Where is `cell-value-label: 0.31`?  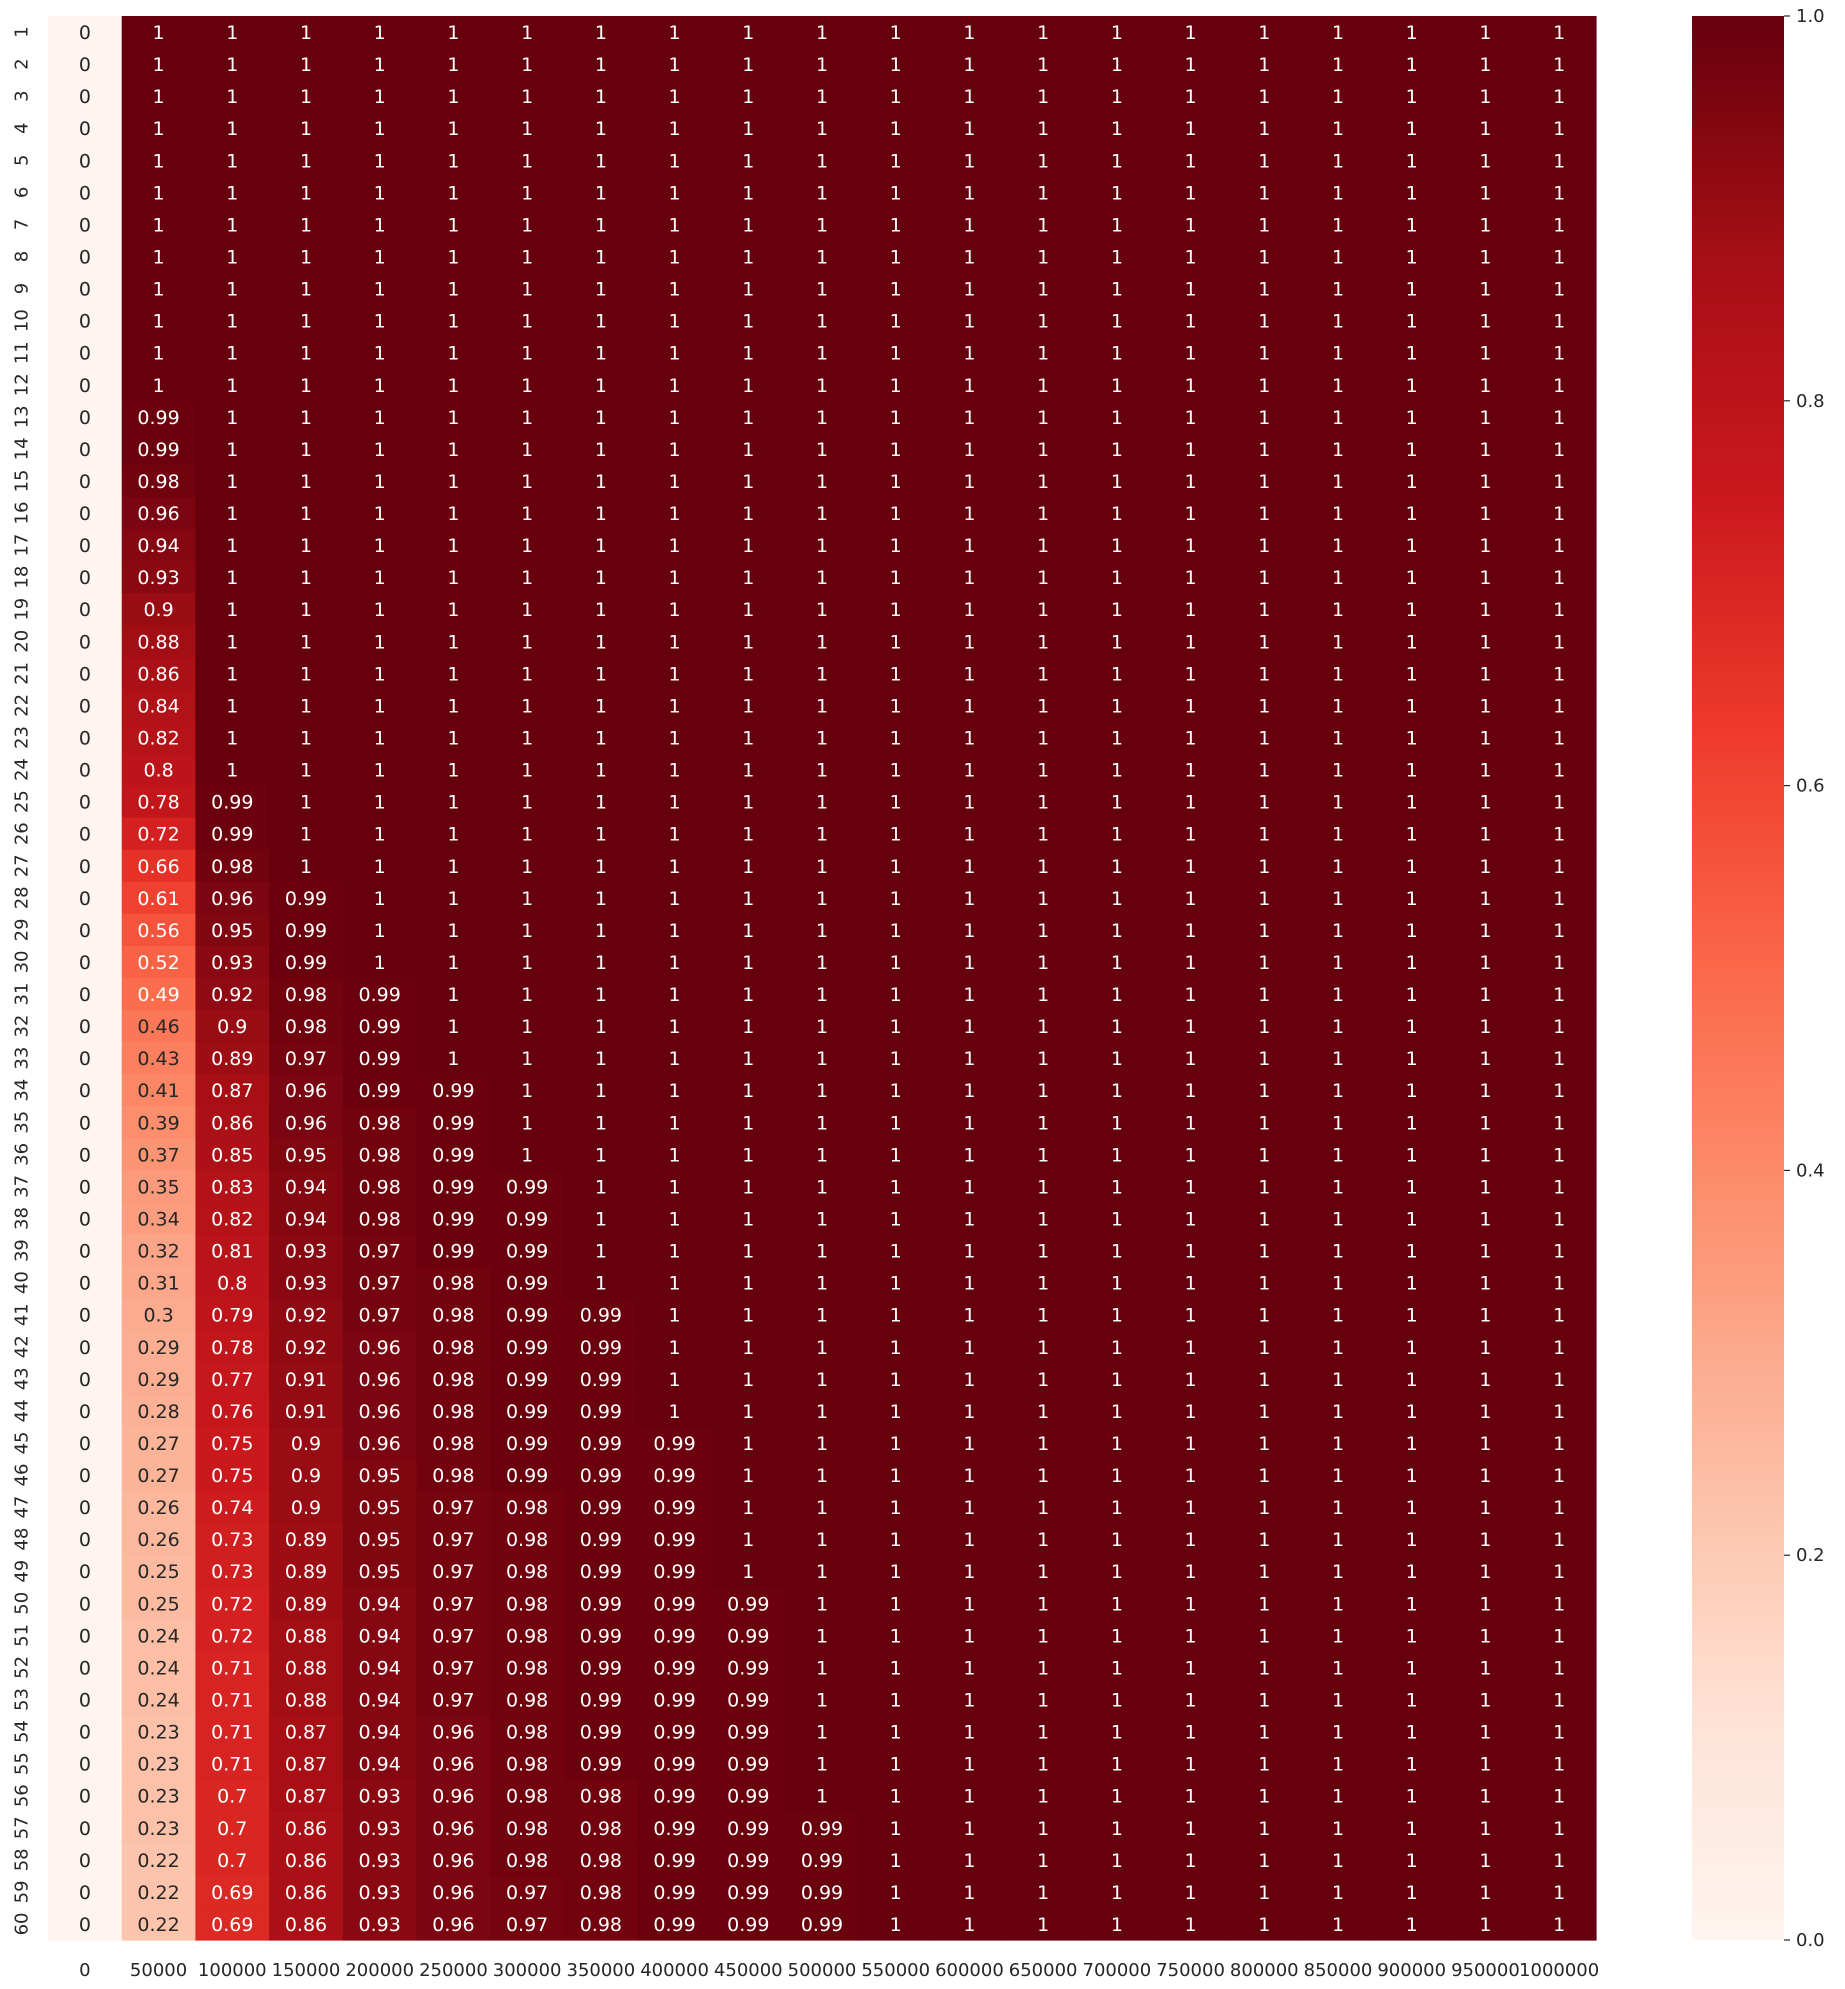
cell-value-label: 0.31 is located at coordinates (158, 1284).